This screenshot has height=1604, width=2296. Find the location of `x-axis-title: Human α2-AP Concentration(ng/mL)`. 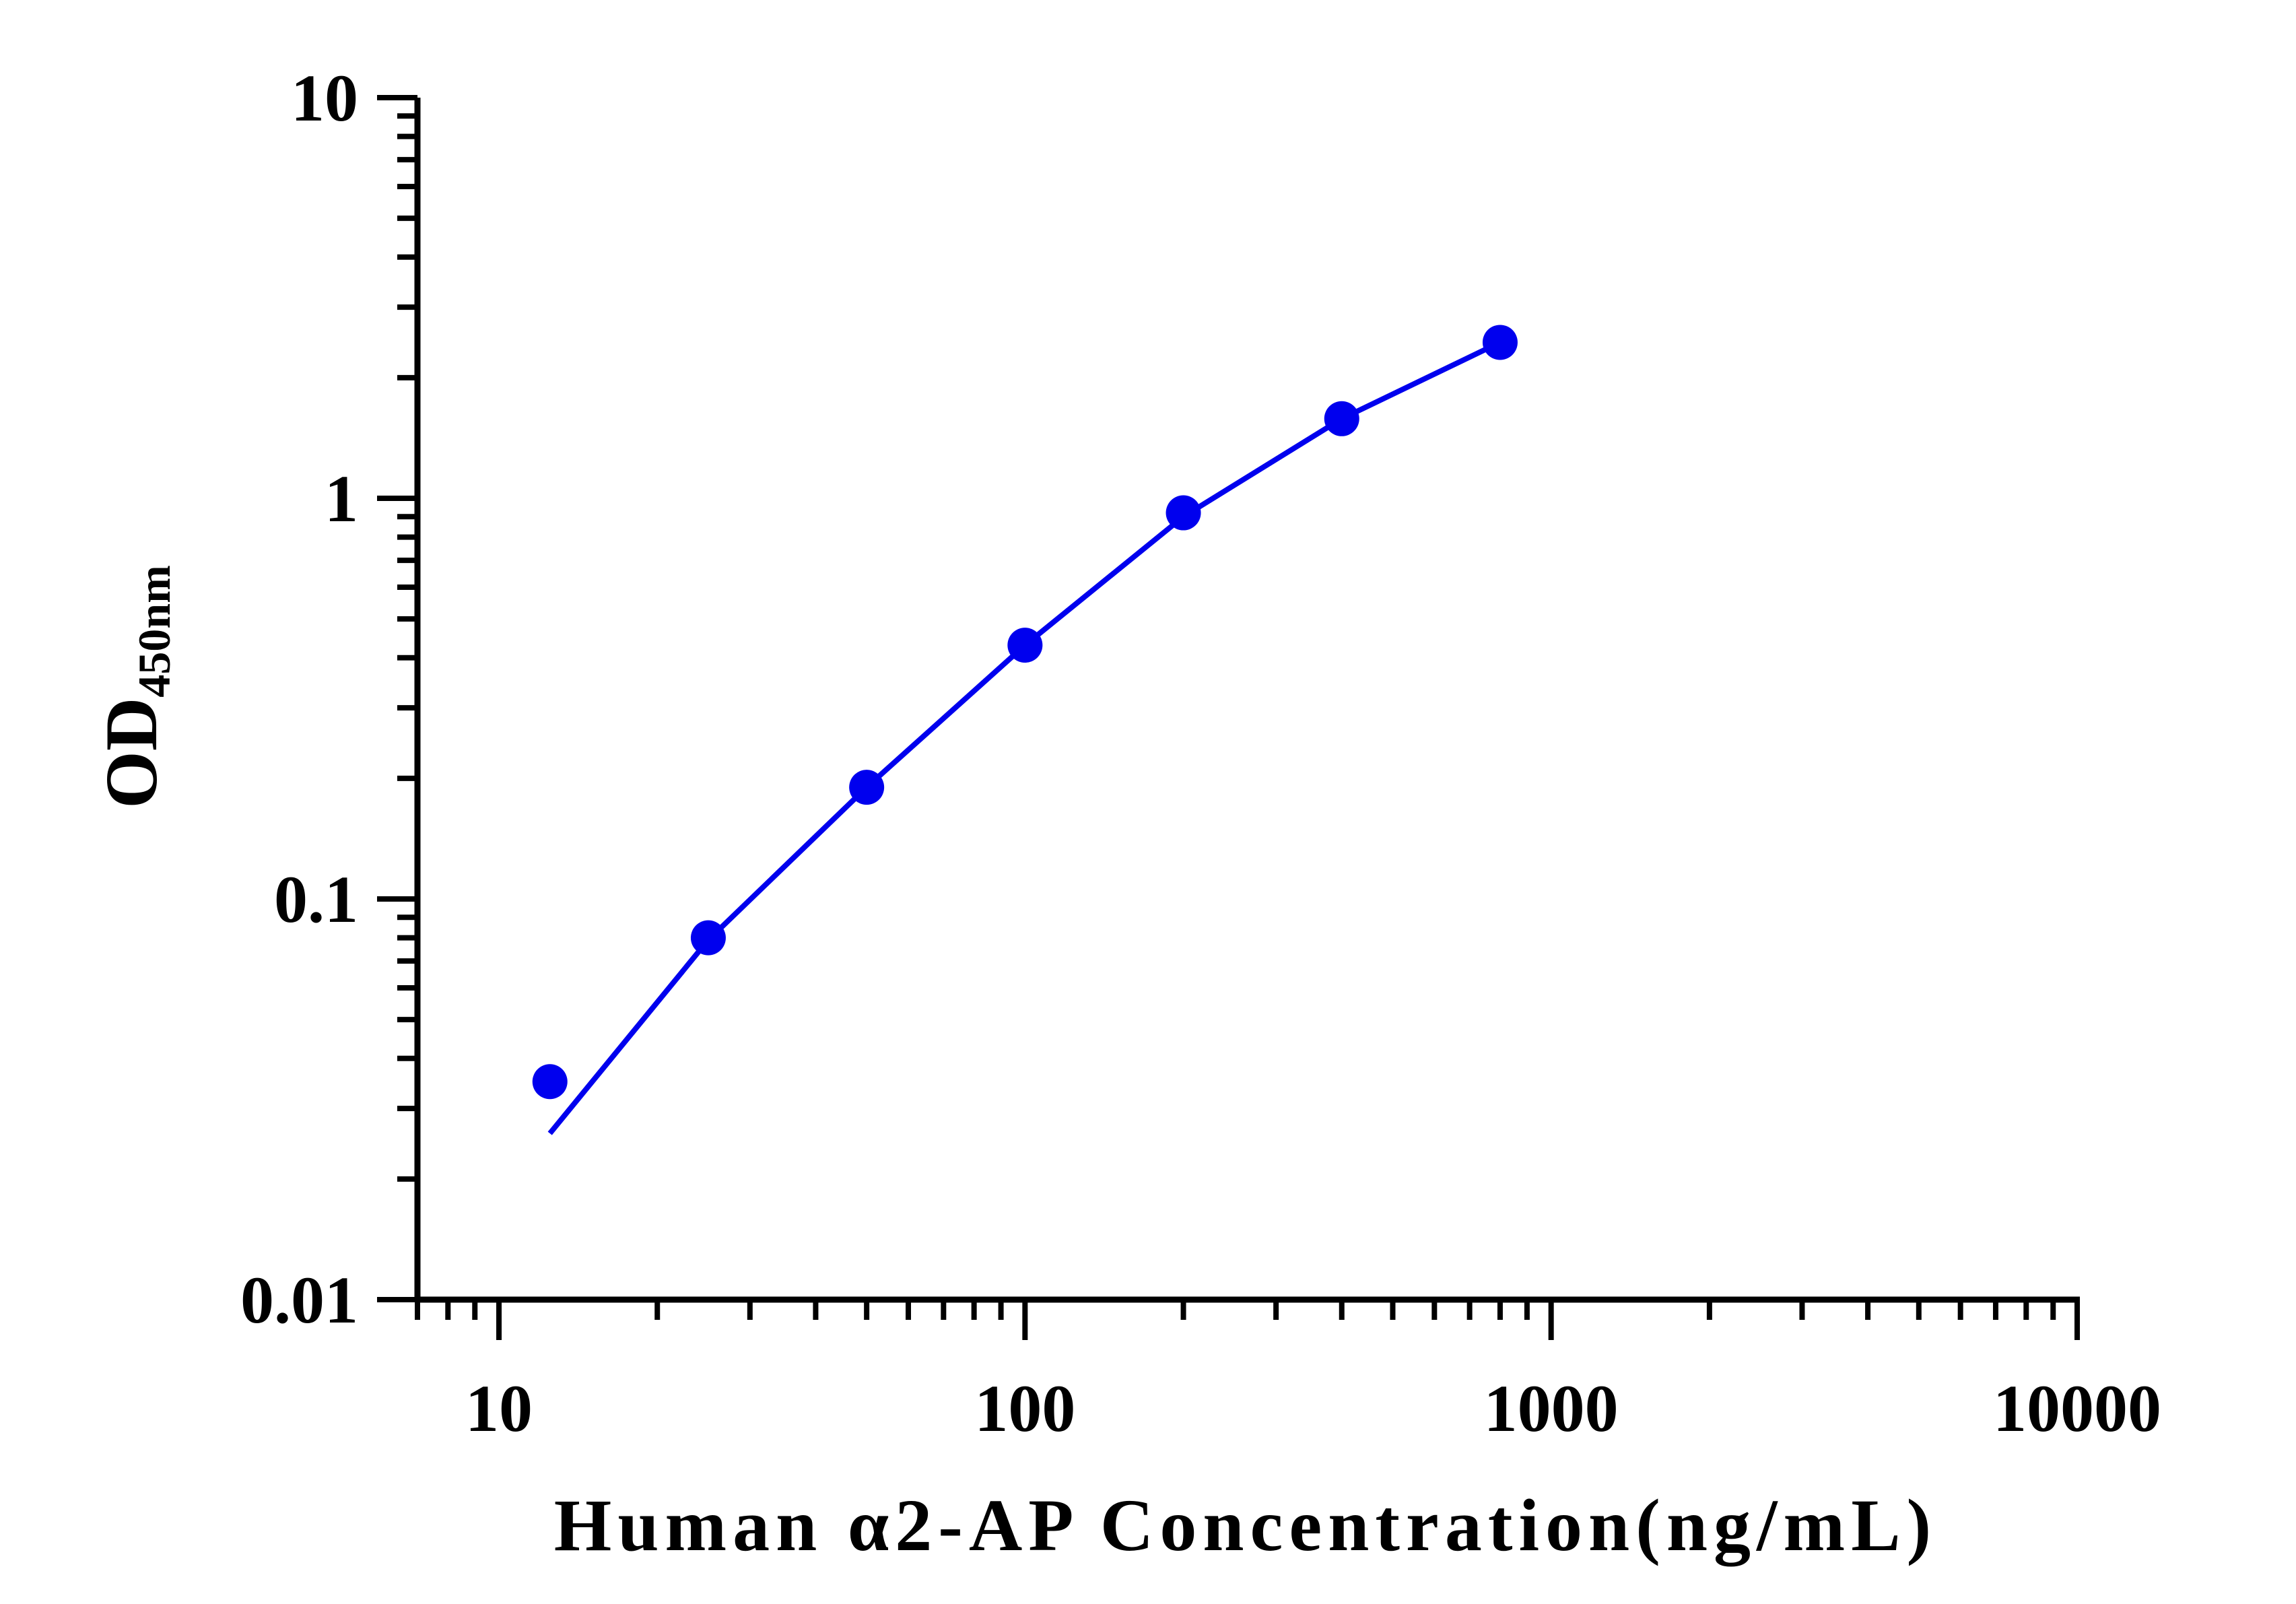

x-axis-title: Human α2-AP Concentration(ng/mL) is located at coordinates (1245, 1525).